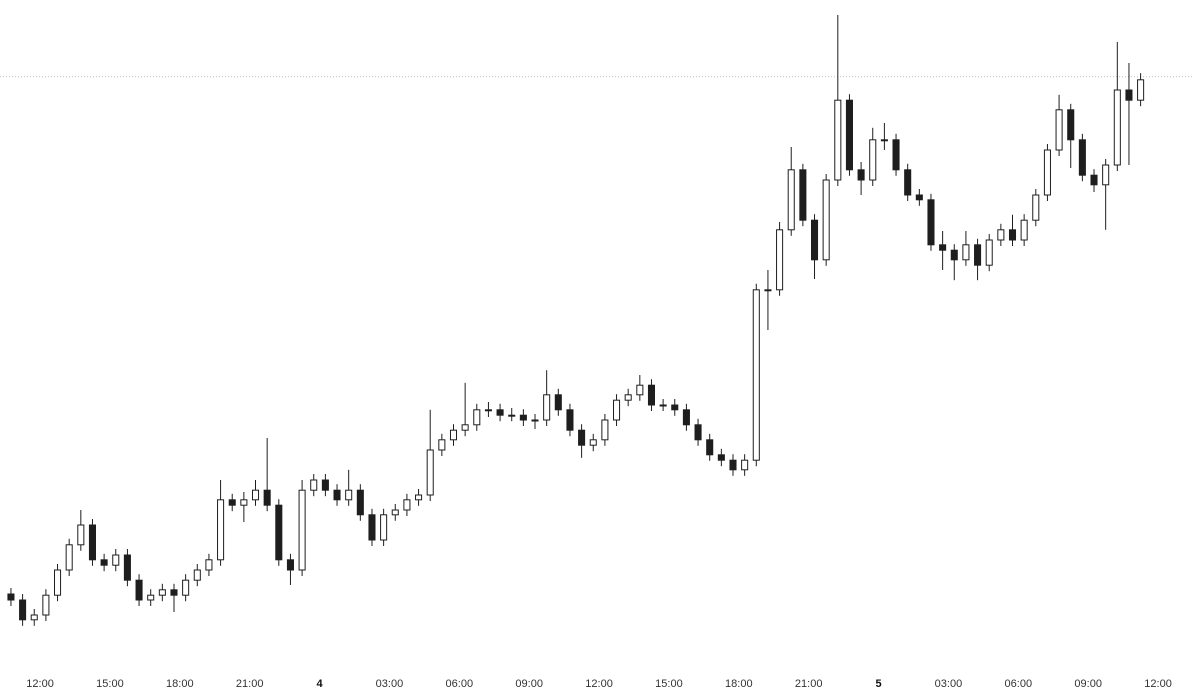  What do you see at coordinates (879, 684) in the screenshot?
I see `x-tick-label: 5` at bounding box center [879, 684].